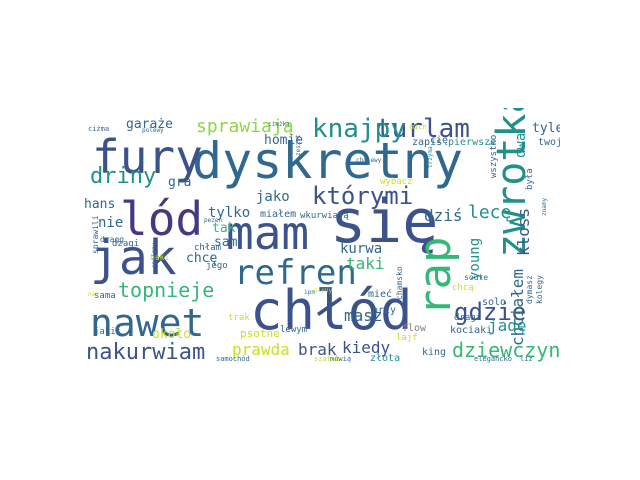 This screenshot has height=480, width=640. What do you see at coordinates (418, 127) in the screenshot?
I see `word-mich: mich` at bounding box center [418, 127].